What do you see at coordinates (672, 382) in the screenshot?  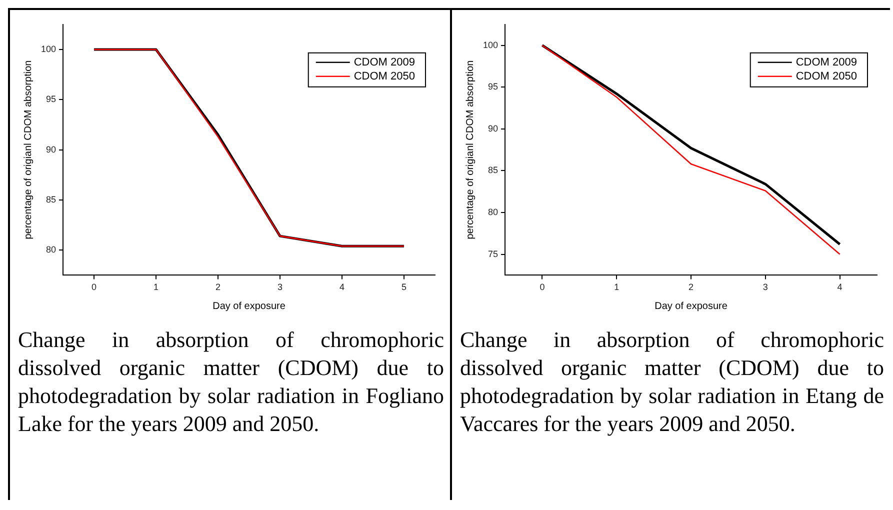 I see `text: Change in absorption of chromophoric dissolved organic matter (CDOM) due to photodegradation by solar radiation in Etang de Vaccares for the years 2009 and 2050.` at bounding box center [672, 382].